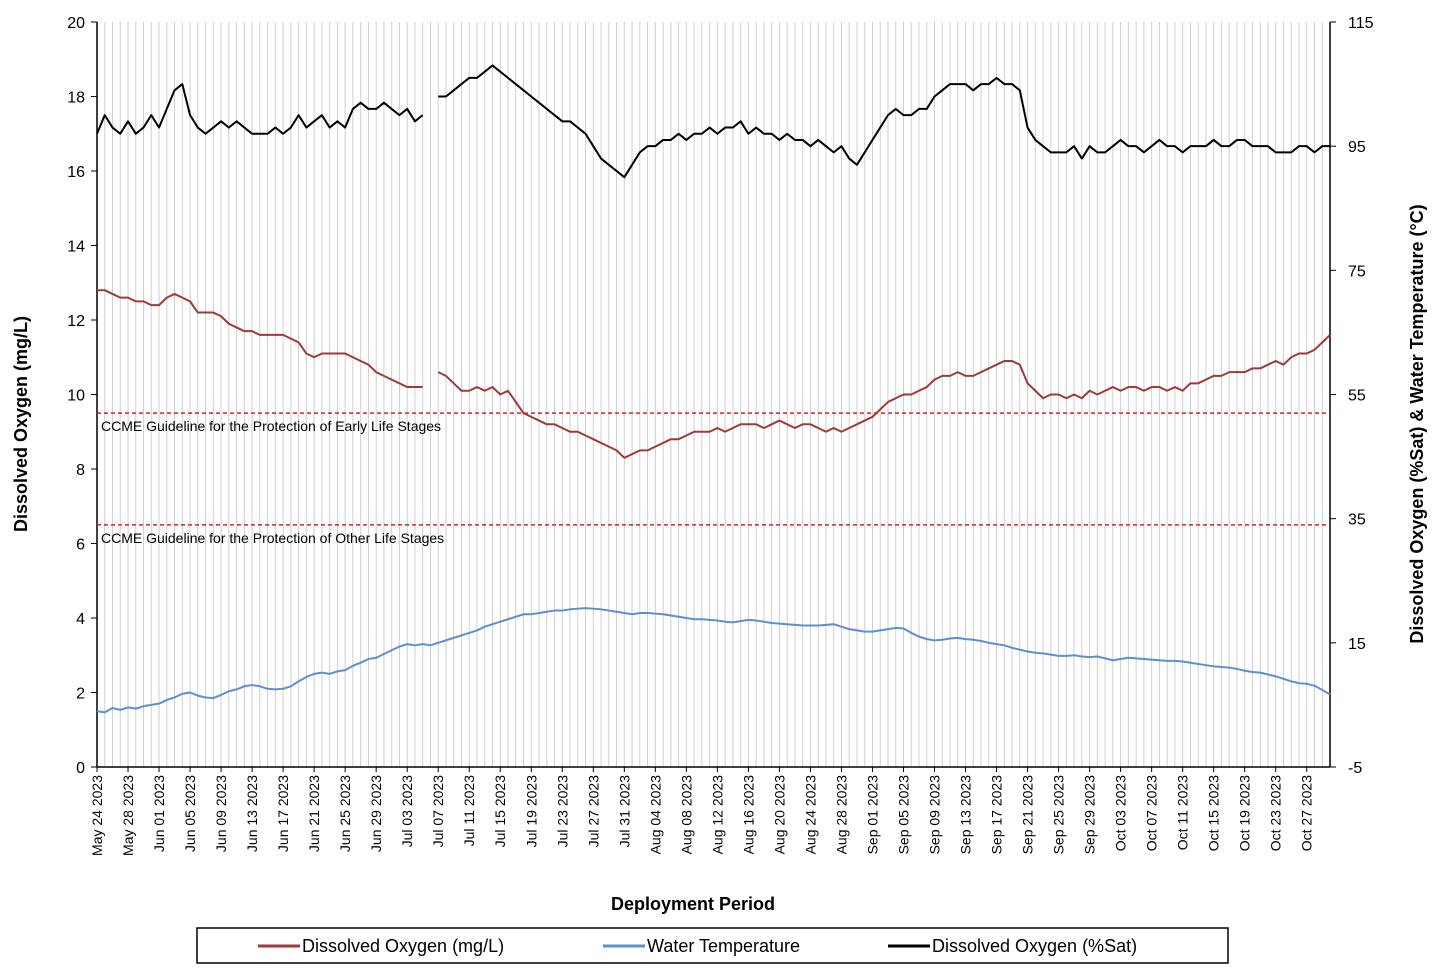  What do you see at coordinates (693, 904) in the screenshot?
I see `x-axis-title: Deployment Period` at bounding box center [693, 904].